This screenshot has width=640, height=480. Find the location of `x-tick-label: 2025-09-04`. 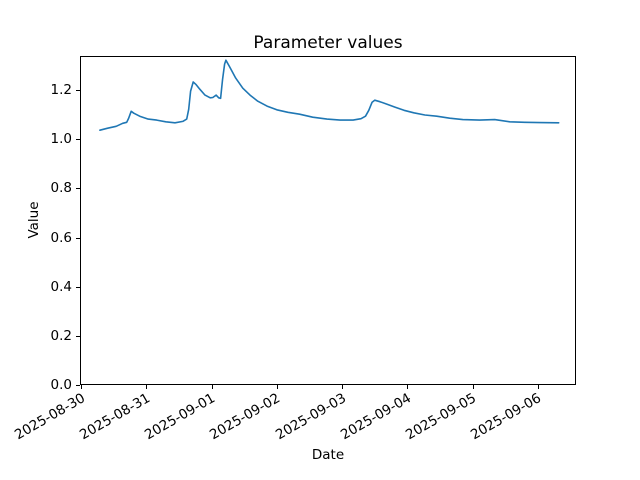

x-tick-label: 2025-09-04 is located at coordinates (375, 417).